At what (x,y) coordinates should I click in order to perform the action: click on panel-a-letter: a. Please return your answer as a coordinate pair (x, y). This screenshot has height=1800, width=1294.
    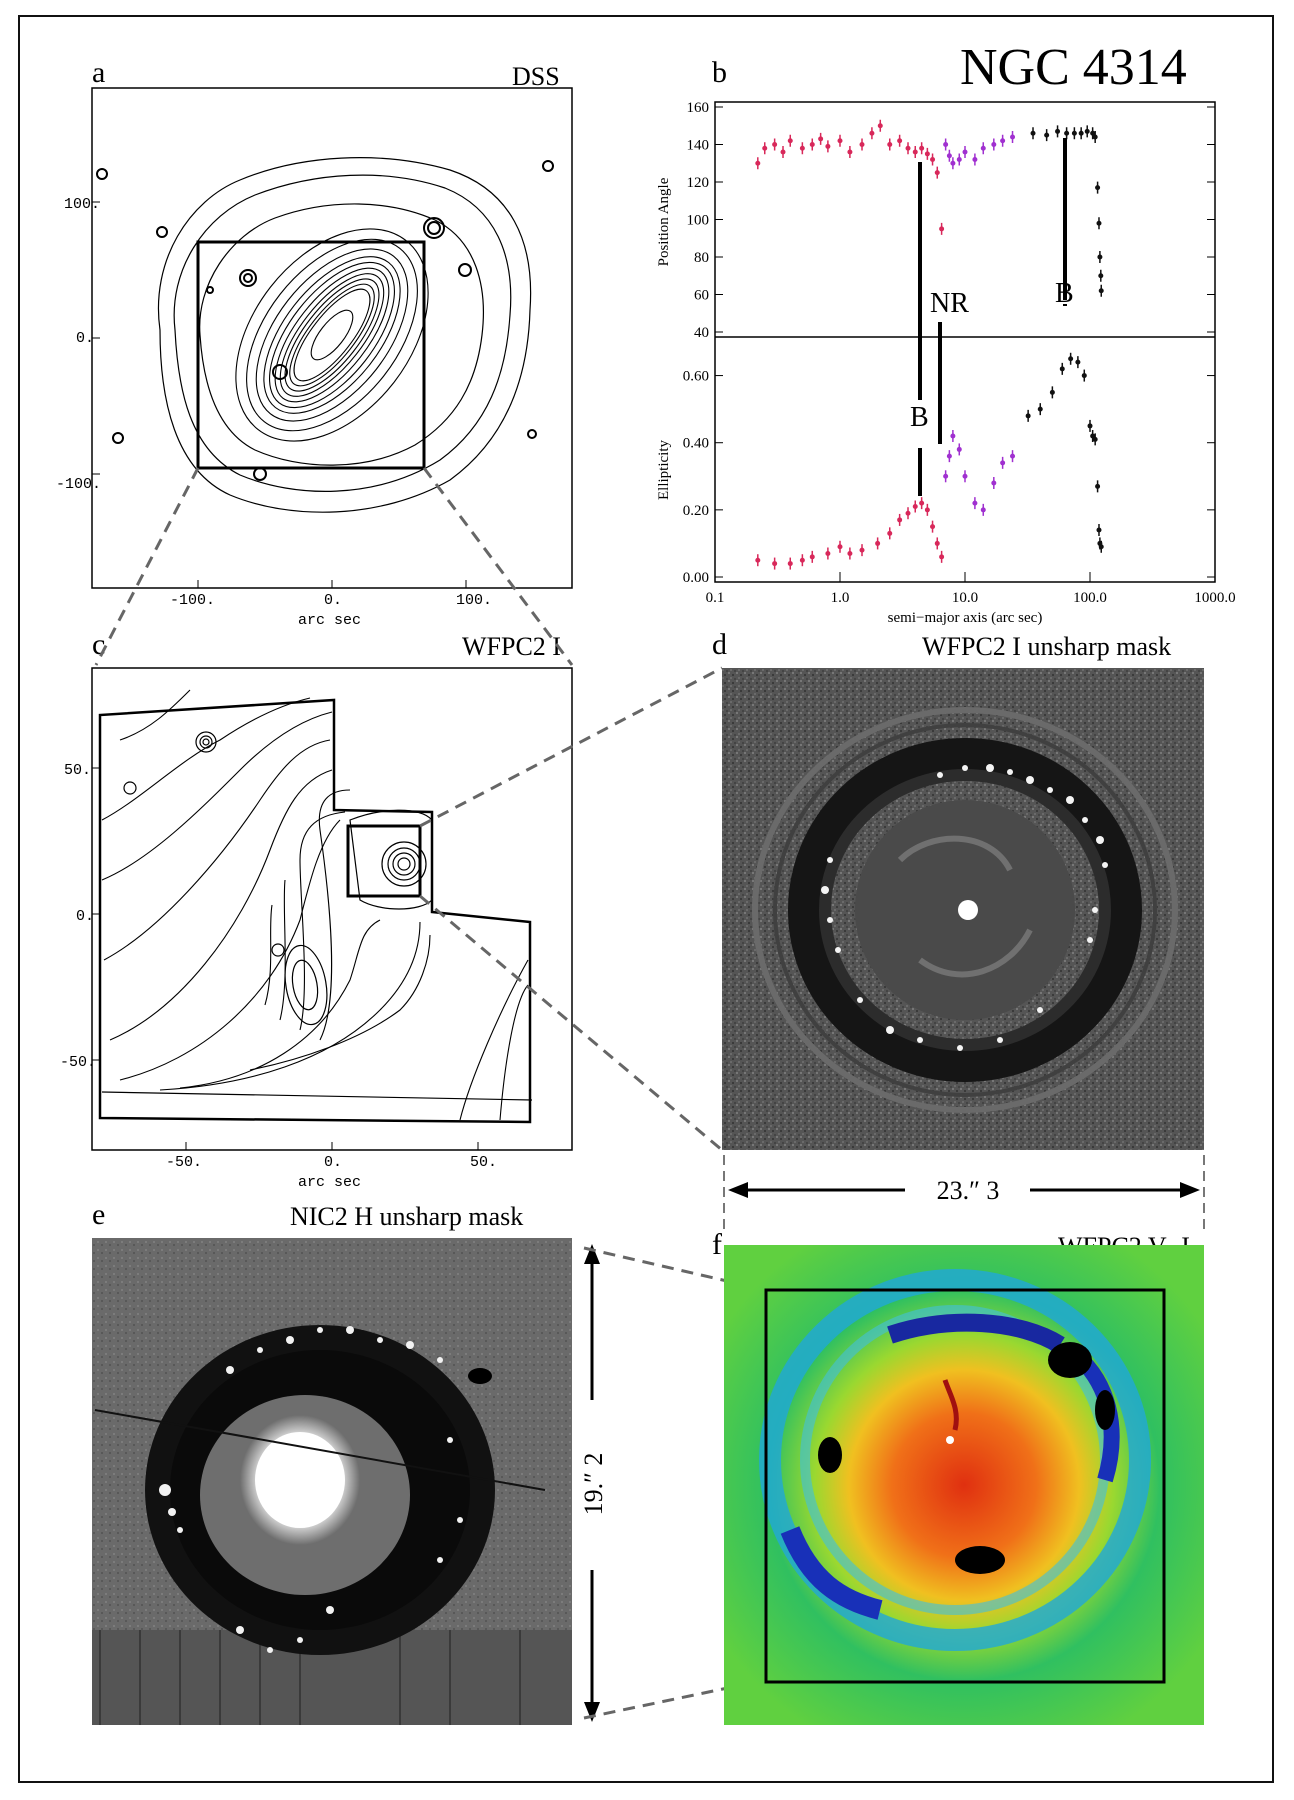
    Looking at the image, I should click on (99, 72).